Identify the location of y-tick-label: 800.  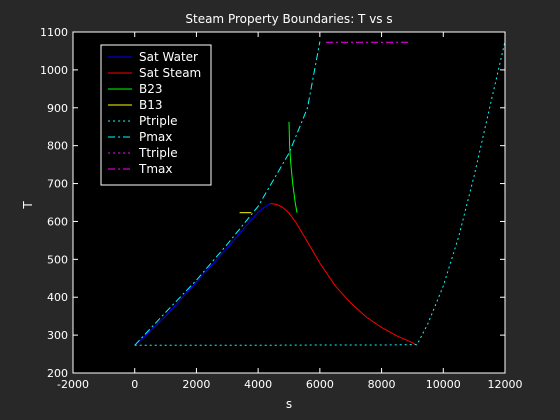
(57, 146).